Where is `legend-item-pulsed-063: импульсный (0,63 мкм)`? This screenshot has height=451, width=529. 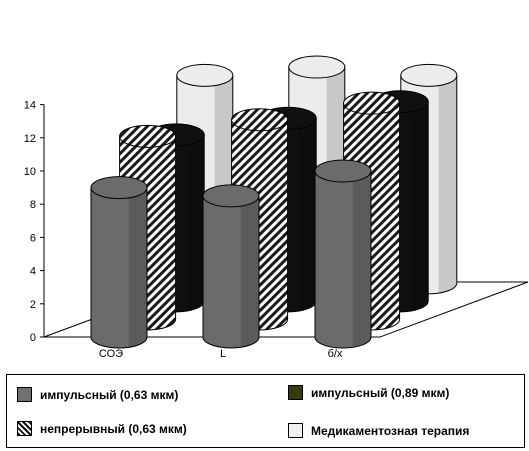
legend-item-pulsed-063: импульсный (0,63 мкм) is located at coordinates (97, 394).